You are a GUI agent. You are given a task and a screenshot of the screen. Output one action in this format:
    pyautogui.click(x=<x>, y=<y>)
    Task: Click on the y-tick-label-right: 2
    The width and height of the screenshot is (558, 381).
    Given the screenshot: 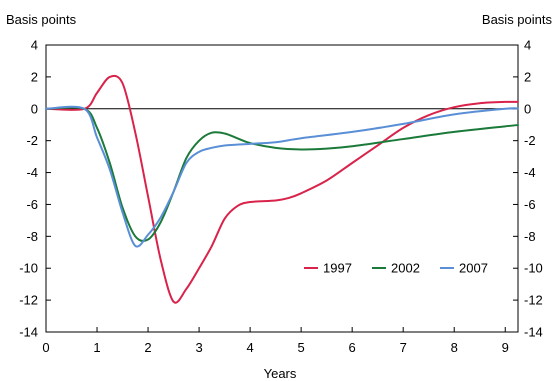 What is the action you would take?
    pyautogui.click(x=527, y=76)
    